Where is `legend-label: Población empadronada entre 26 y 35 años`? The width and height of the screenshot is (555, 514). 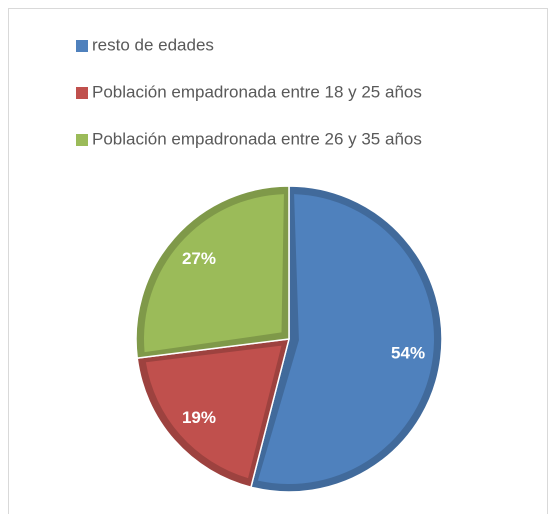 legend-label: Población empadronada entre 26 y 35 años is located at coordinates (257, 138).